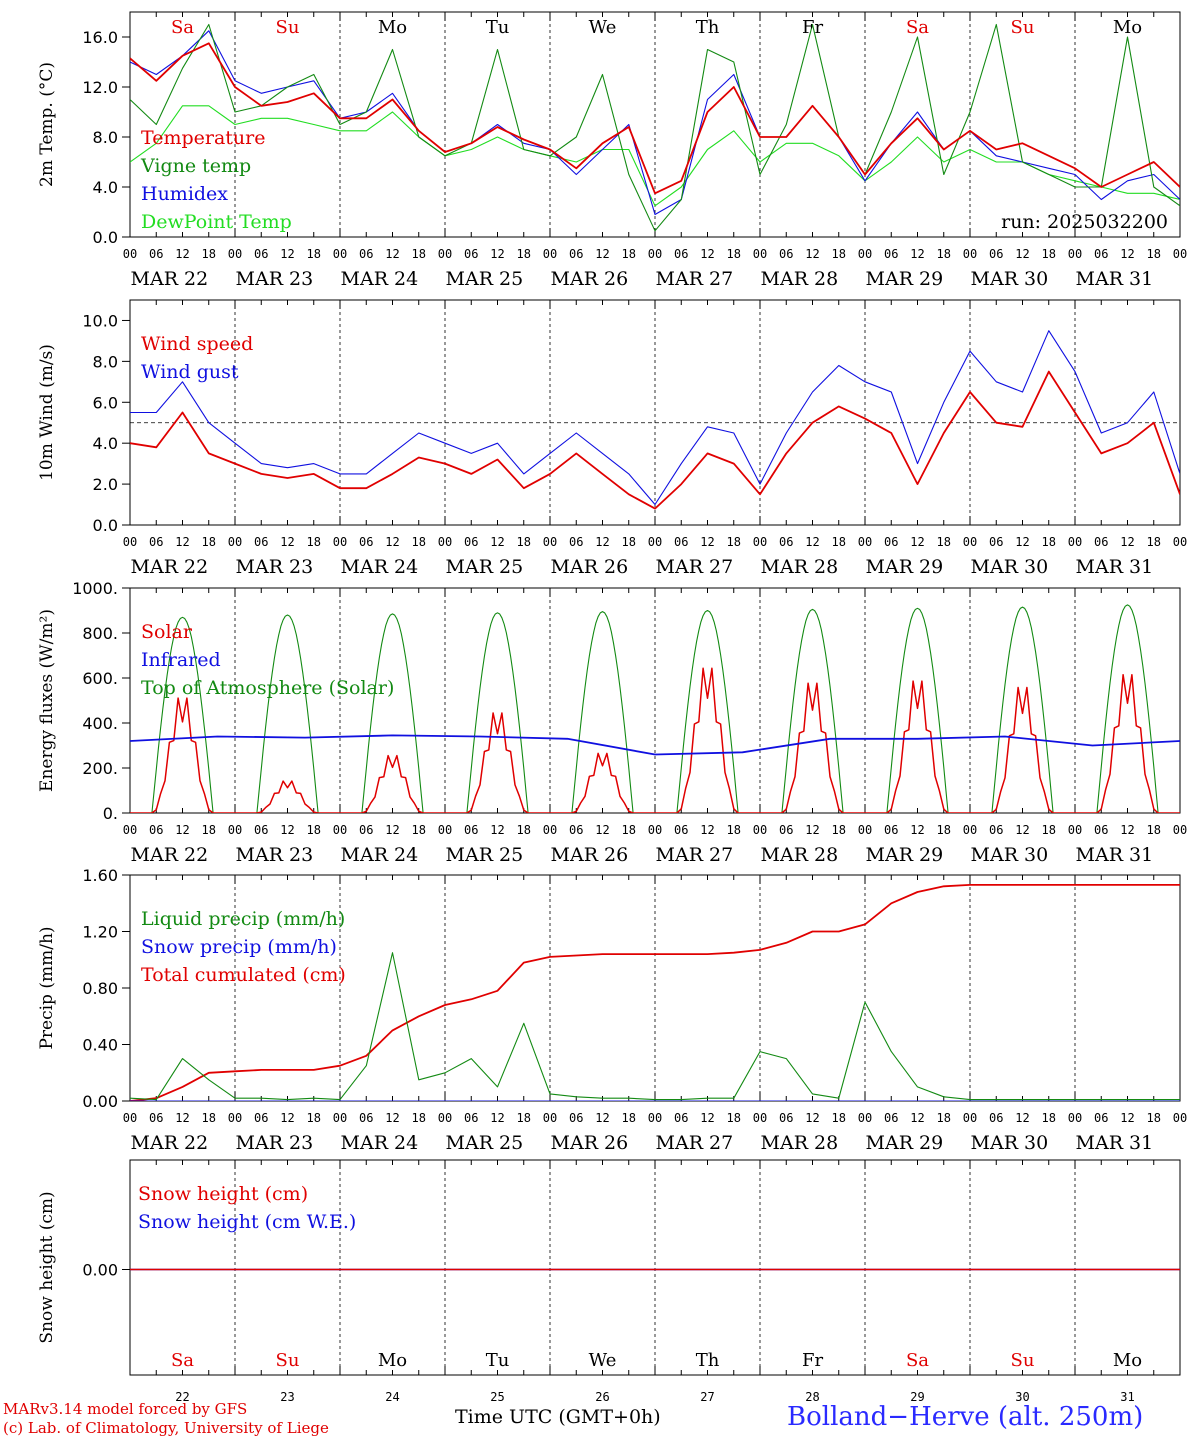 The width and height of the screenshot is (1194, 1440). Describe the element at coordinates (287, 1397) in the screenshot. I see `day-number-label: 23` at that location.